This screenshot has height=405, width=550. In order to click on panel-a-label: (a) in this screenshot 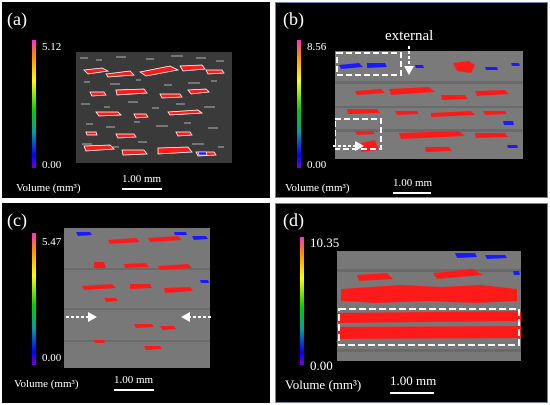, I will do `click(17, 19)`.